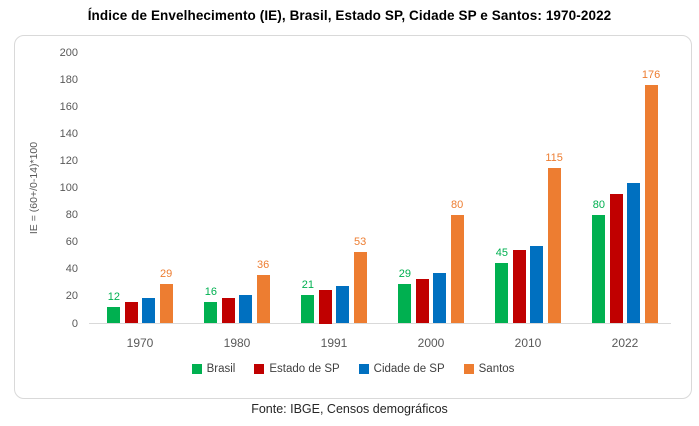 The height and width of the screenshot is (426, 699). What do you see at coordinates (651, 204) in the screenshot?
I see `bar-santos-2022` at bounding box center [651, 204].